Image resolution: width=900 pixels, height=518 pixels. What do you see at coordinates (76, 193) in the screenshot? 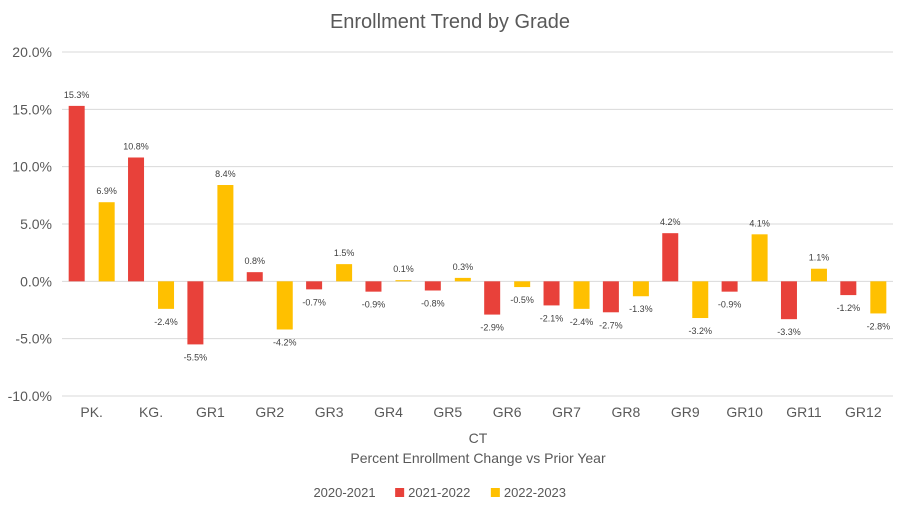
I see `bar-2021-2022-PK.` at bounding box center [76, 193].